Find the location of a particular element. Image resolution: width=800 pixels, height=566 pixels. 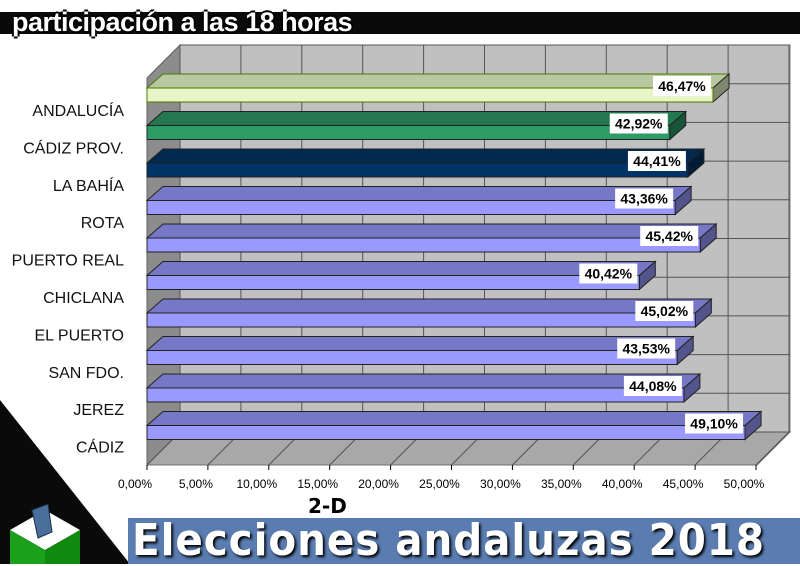

data-label: 45,02% is located at coordinates (665, 311).